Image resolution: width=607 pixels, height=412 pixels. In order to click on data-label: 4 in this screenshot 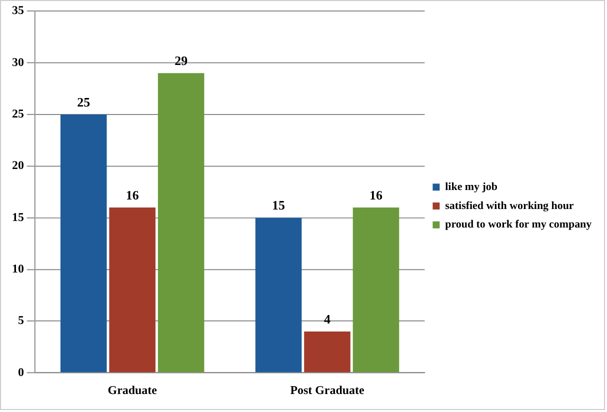, I will do `click(328, 318)`.